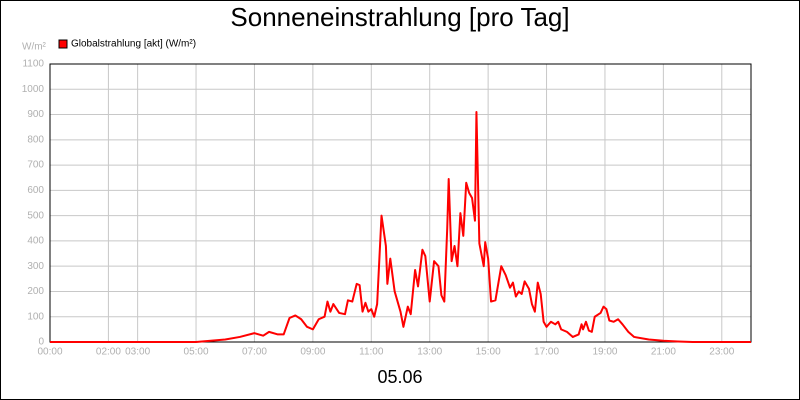  I want to click on x-tick-label: 05:00, so click(196, 352).